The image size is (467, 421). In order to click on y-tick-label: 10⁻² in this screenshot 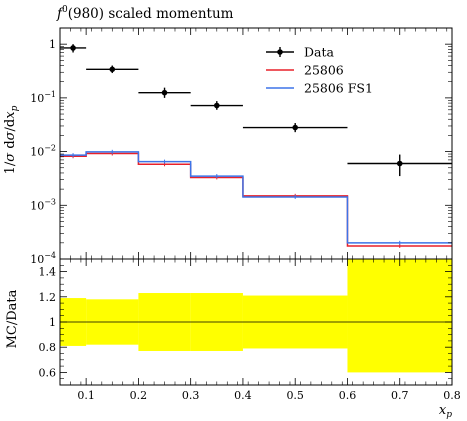, I will do `click(43, 151)`.